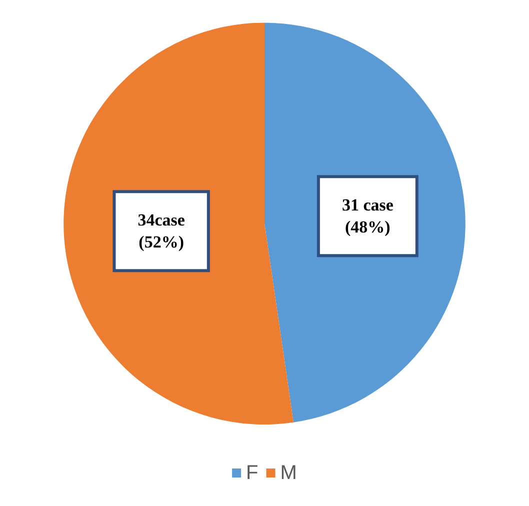 This screenshot has height=506, width=529. Describe the element at coordinates (368, 216) in the screenshot. I see `data-label: 31 case (48%)` at that location.